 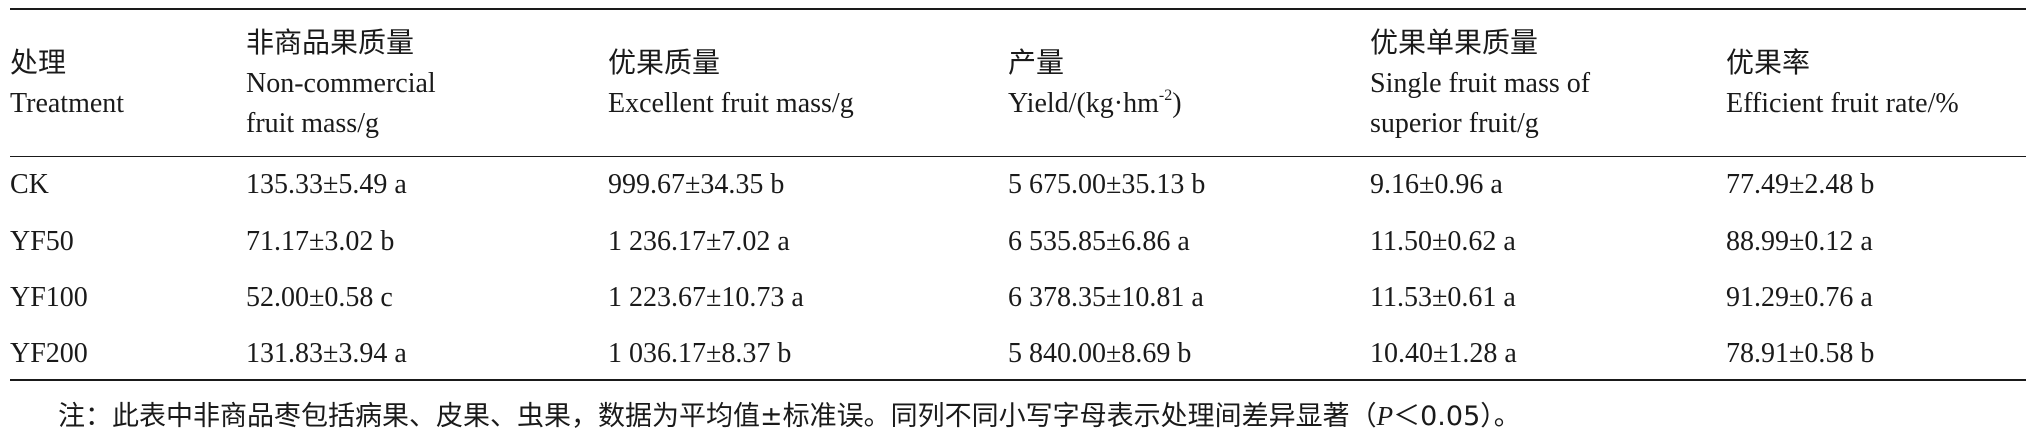 What do you see at coordinates (1842, 103) in the screenshot?
I see `header-efficient-rate-en: Efficient fruit rate/%` at bounding box center [1842, 103].